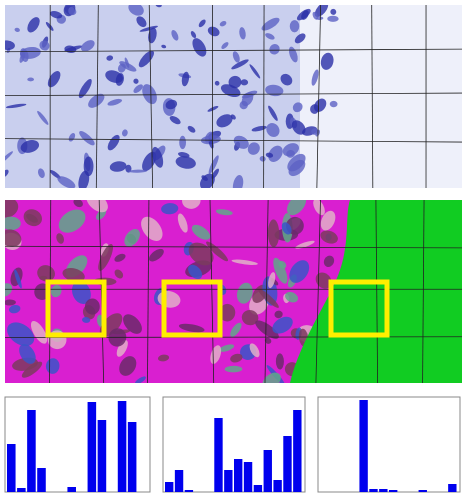 This screenshot has width=466, height=496. I want to click on chart-frame, so click(389, 444).